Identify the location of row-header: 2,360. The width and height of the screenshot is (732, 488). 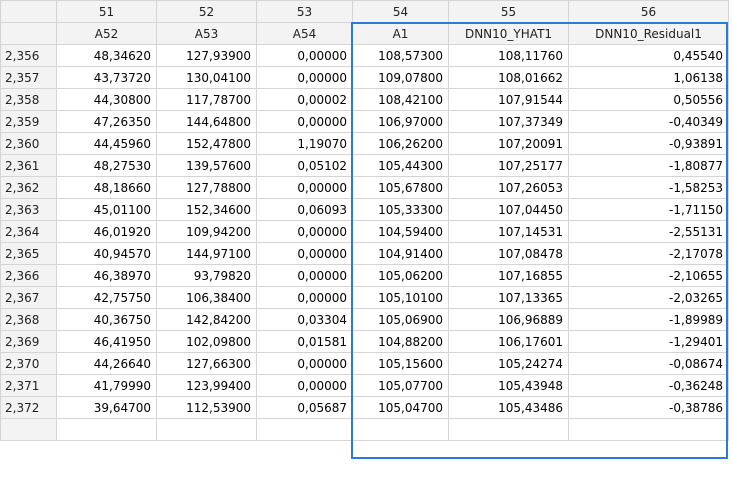
(28, 143).